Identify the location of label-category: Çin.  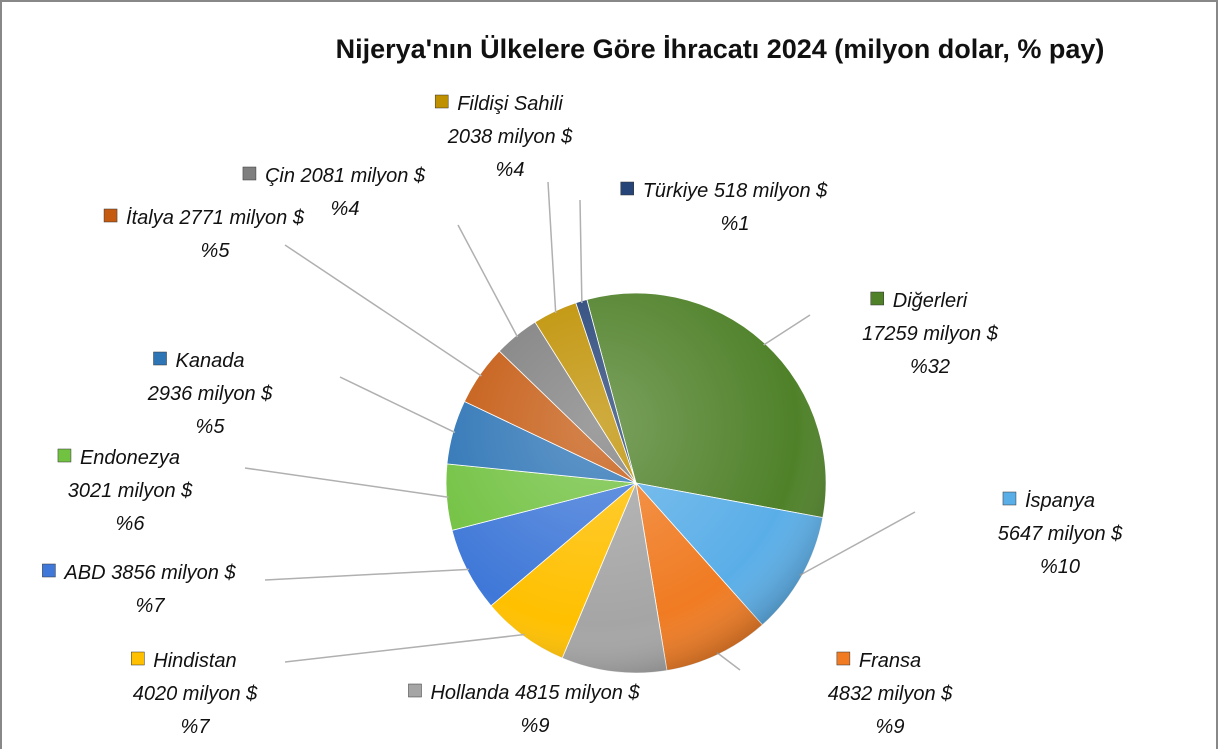
(280, 176).